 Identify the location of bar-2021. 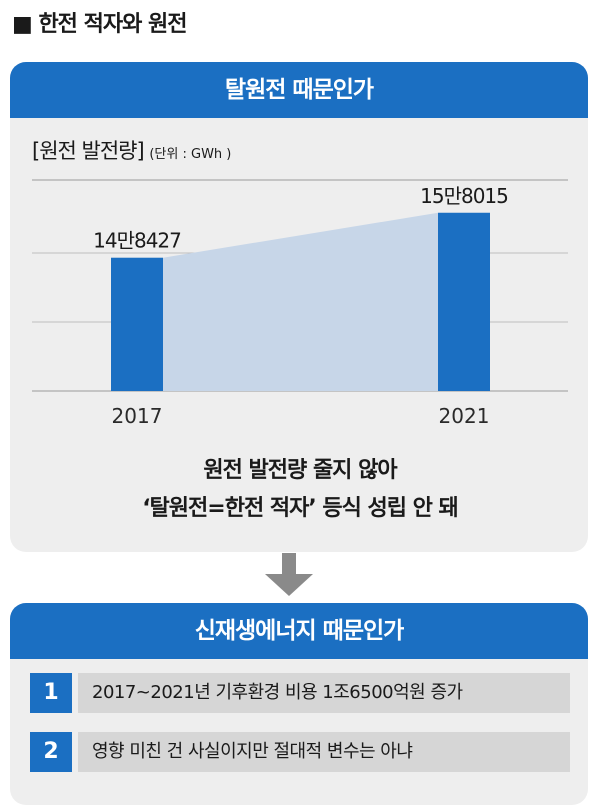
(464, 301).